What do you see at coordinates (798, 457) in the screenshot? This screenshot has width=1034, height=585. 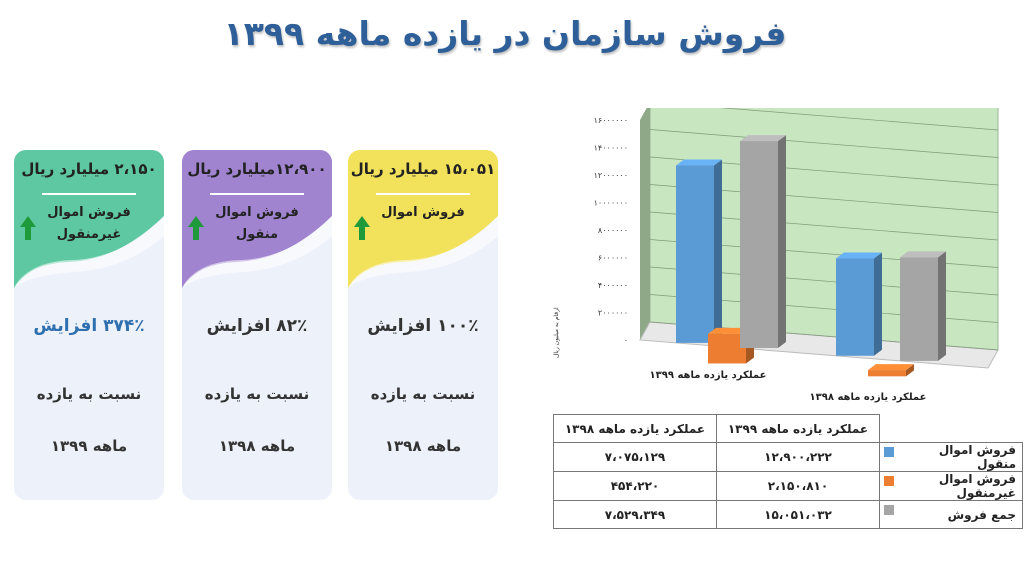 I see `table-cell: ۱۲،۹۰۰،۲۲۲` at bounding box center [798, 457].